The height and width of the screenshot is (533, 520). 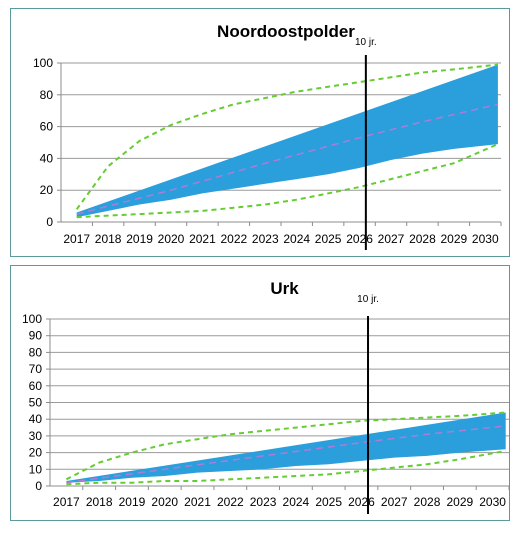 What do you see at coordinates (36, 403) in the screenshot?
I see `y-tick-label: 50` at bounding box center [36, 403].